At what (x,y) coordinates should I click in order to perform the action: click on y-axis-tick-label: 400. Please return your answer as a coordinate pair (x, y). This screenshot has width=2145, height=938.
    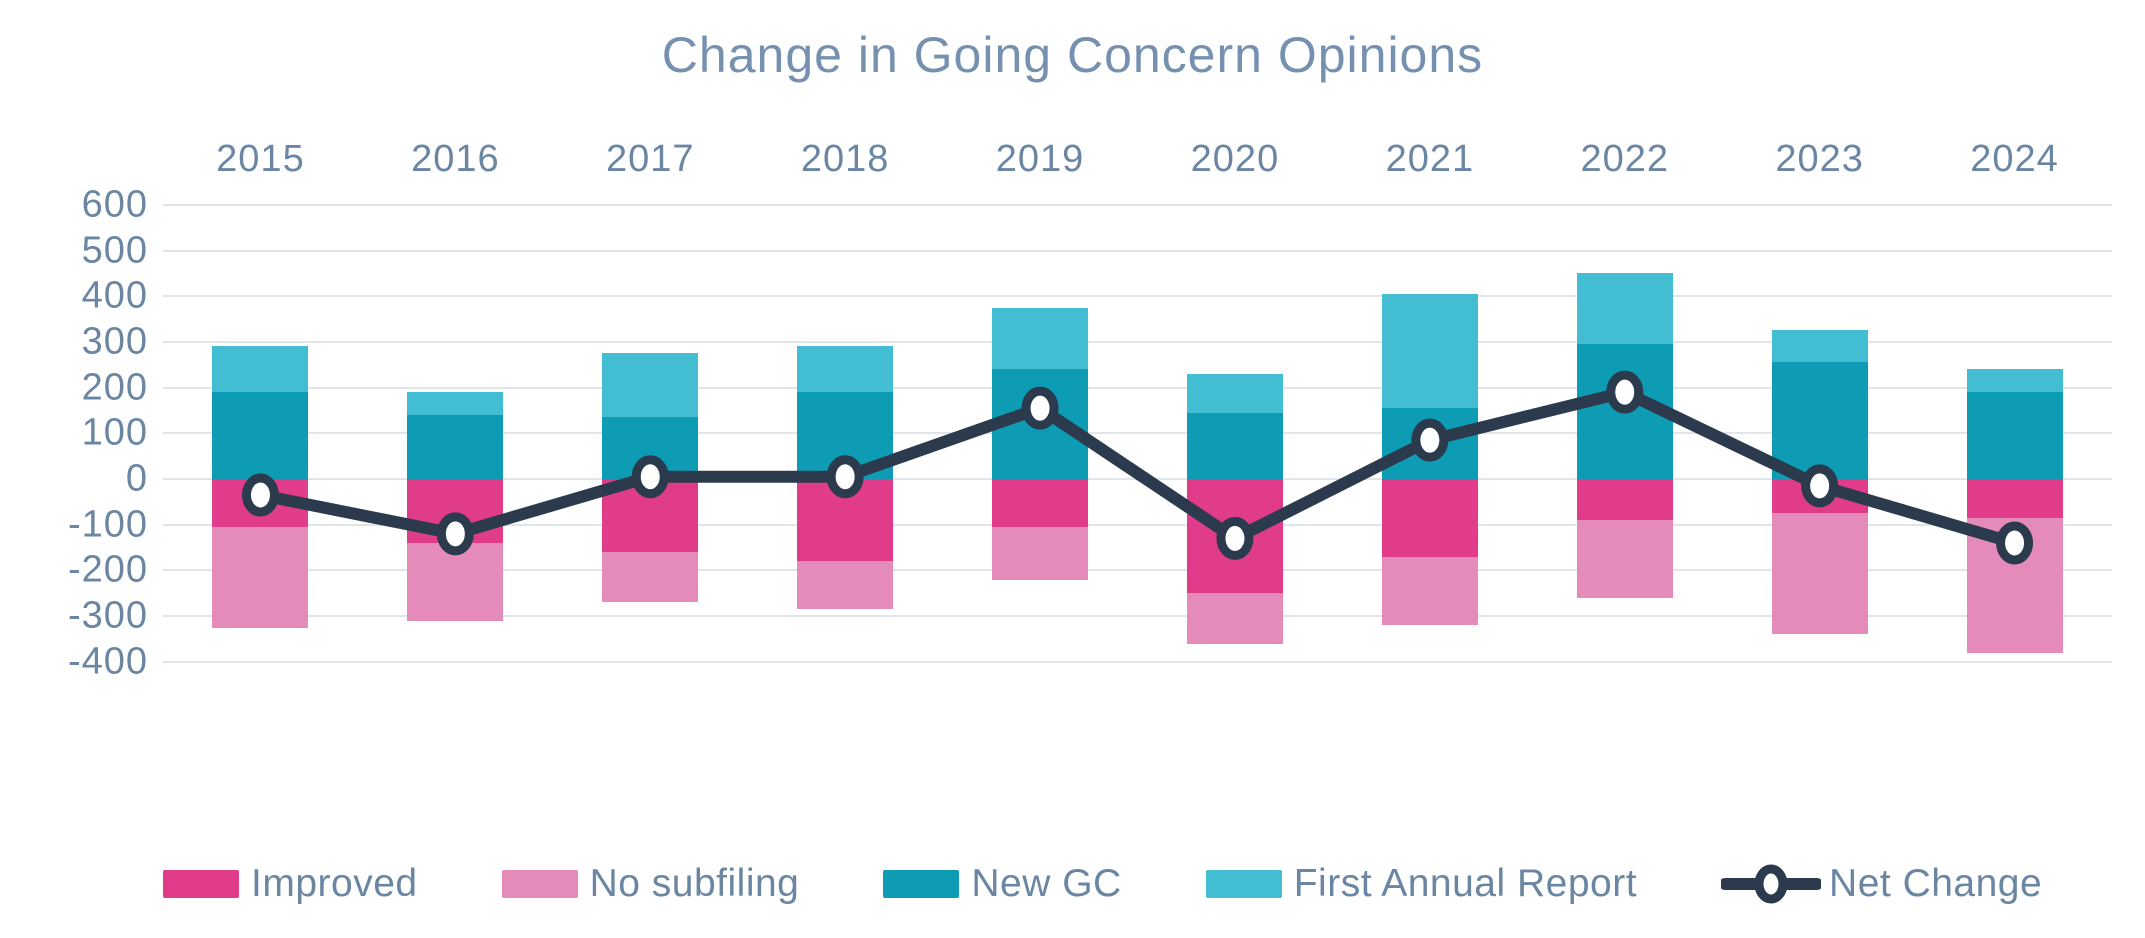
    Looking at the image, I should click on (114, 295).